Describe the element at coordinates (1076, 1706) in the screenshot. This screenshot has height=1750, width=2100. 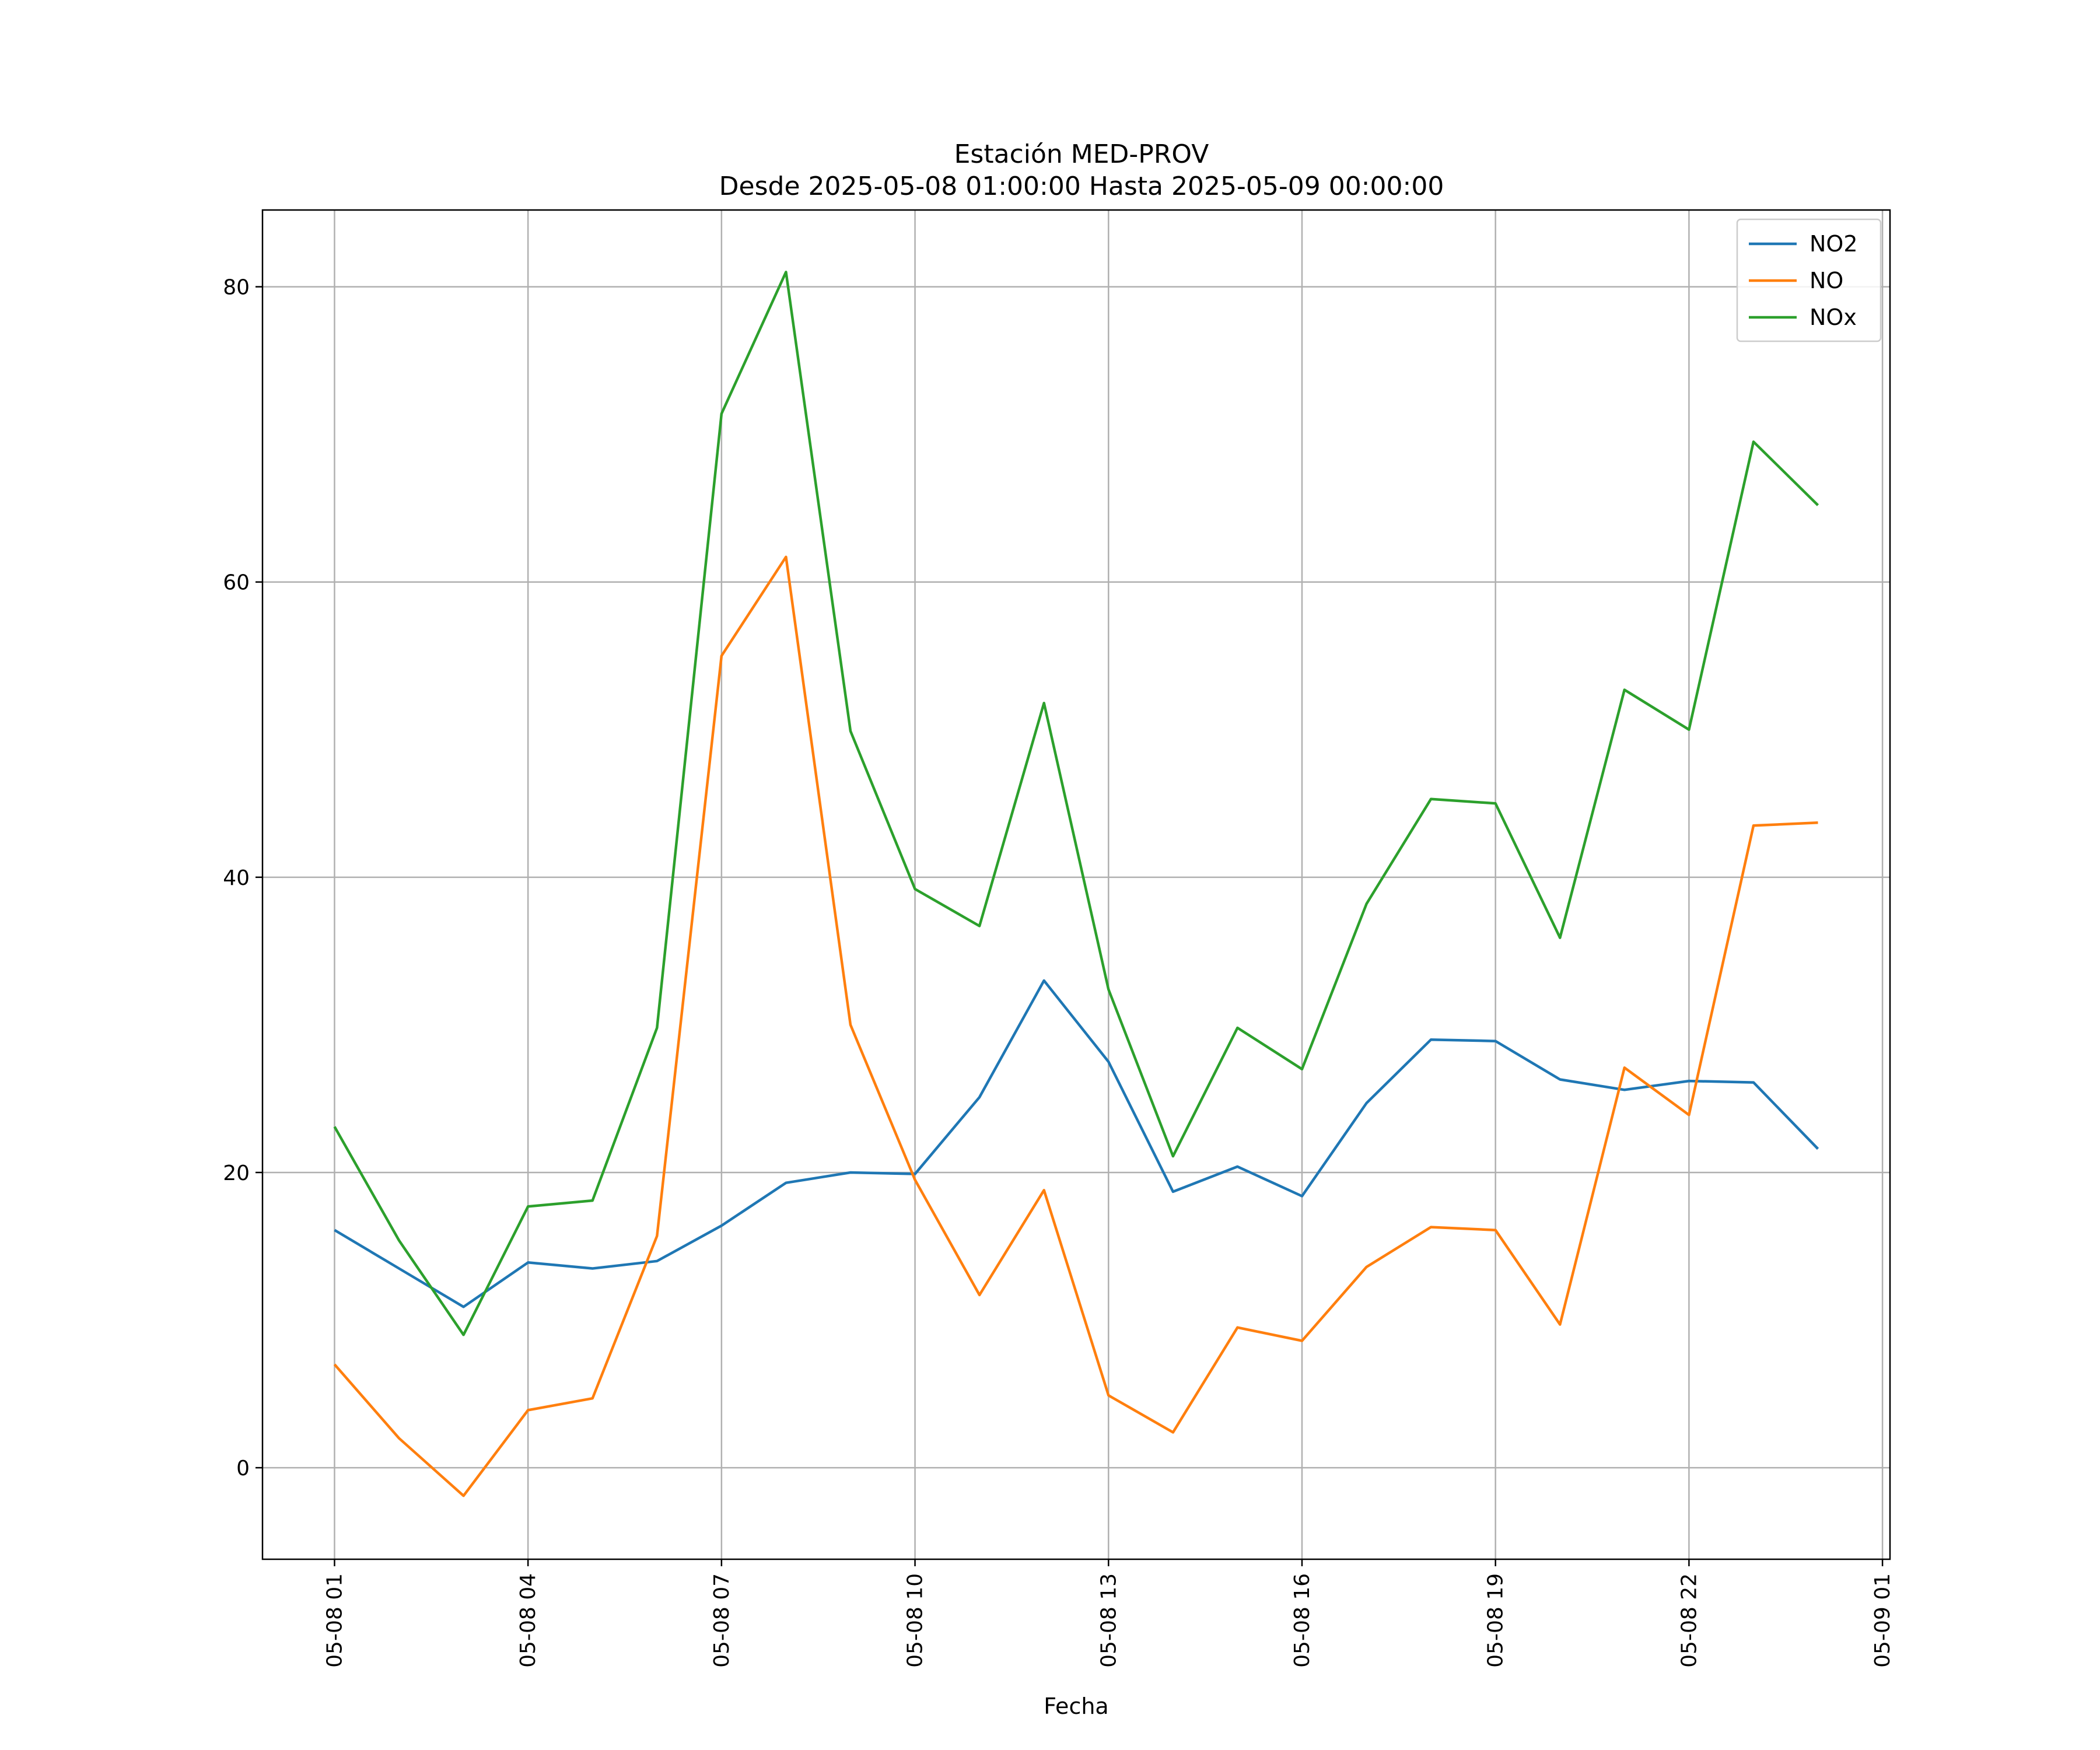
I see `x-axis-label: Fecha` at that location.